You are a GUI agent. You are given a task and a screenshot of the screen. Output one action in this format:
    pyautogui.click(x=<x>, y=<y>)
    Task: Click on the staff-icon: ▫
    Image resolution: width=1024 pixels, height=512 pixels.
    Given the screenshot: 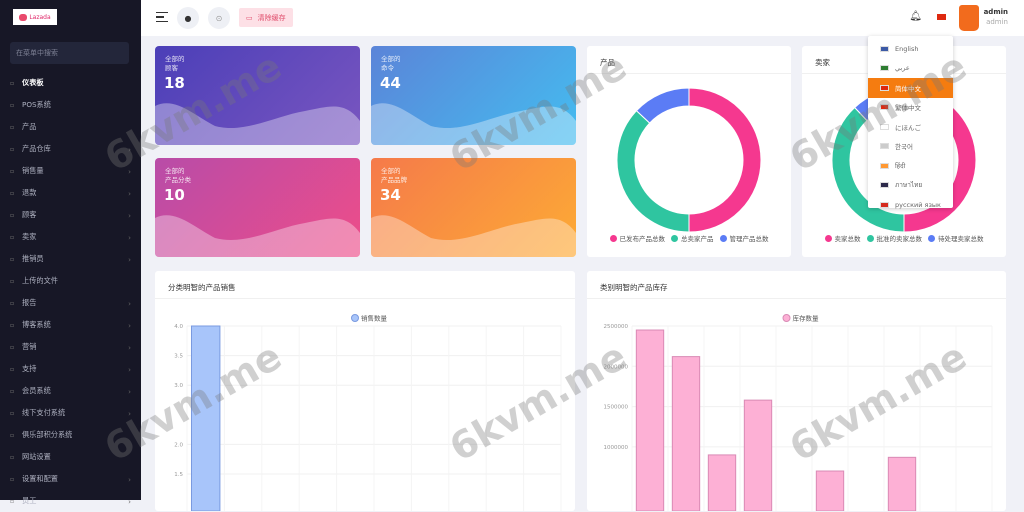 What is the action you would take?
    pyautogui.click(x=12, y=501)
    